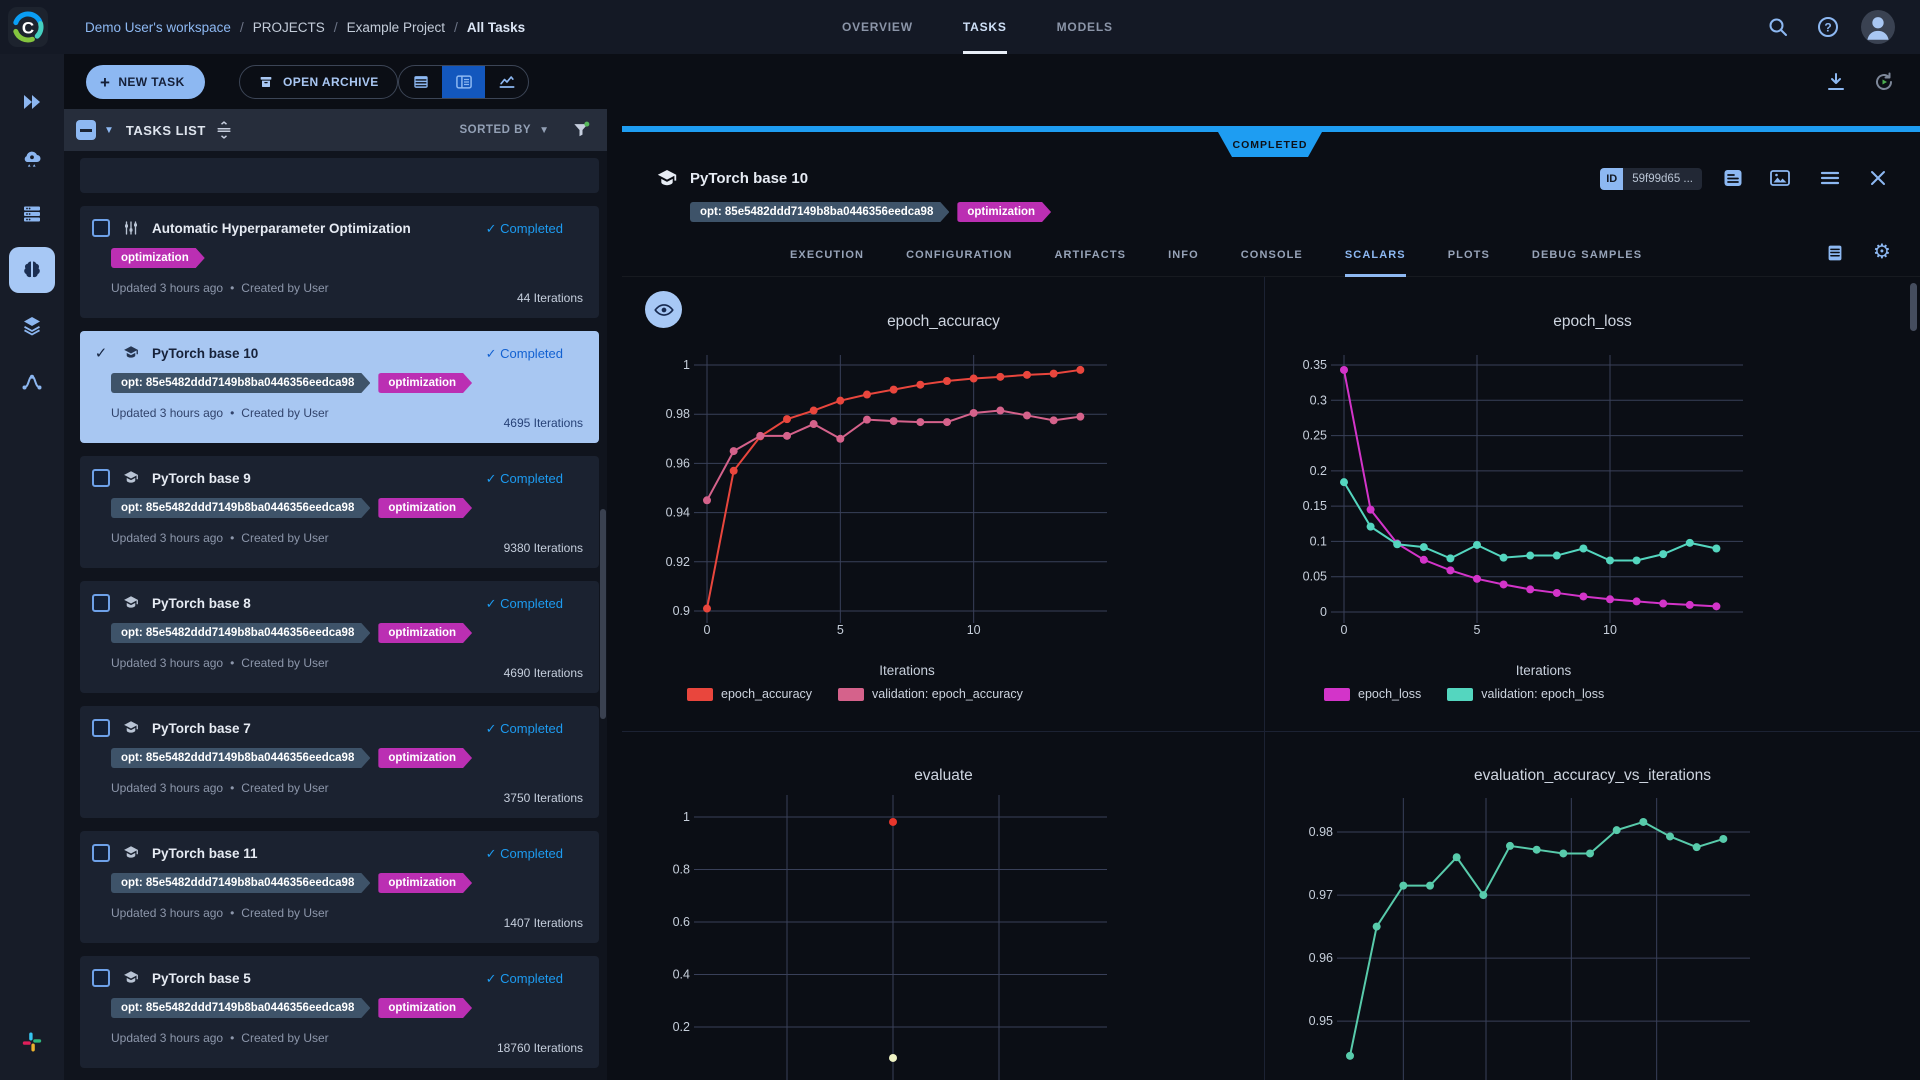  I want to click on detail-tab-configuration: CONFIGURATION, so click(959, 254).